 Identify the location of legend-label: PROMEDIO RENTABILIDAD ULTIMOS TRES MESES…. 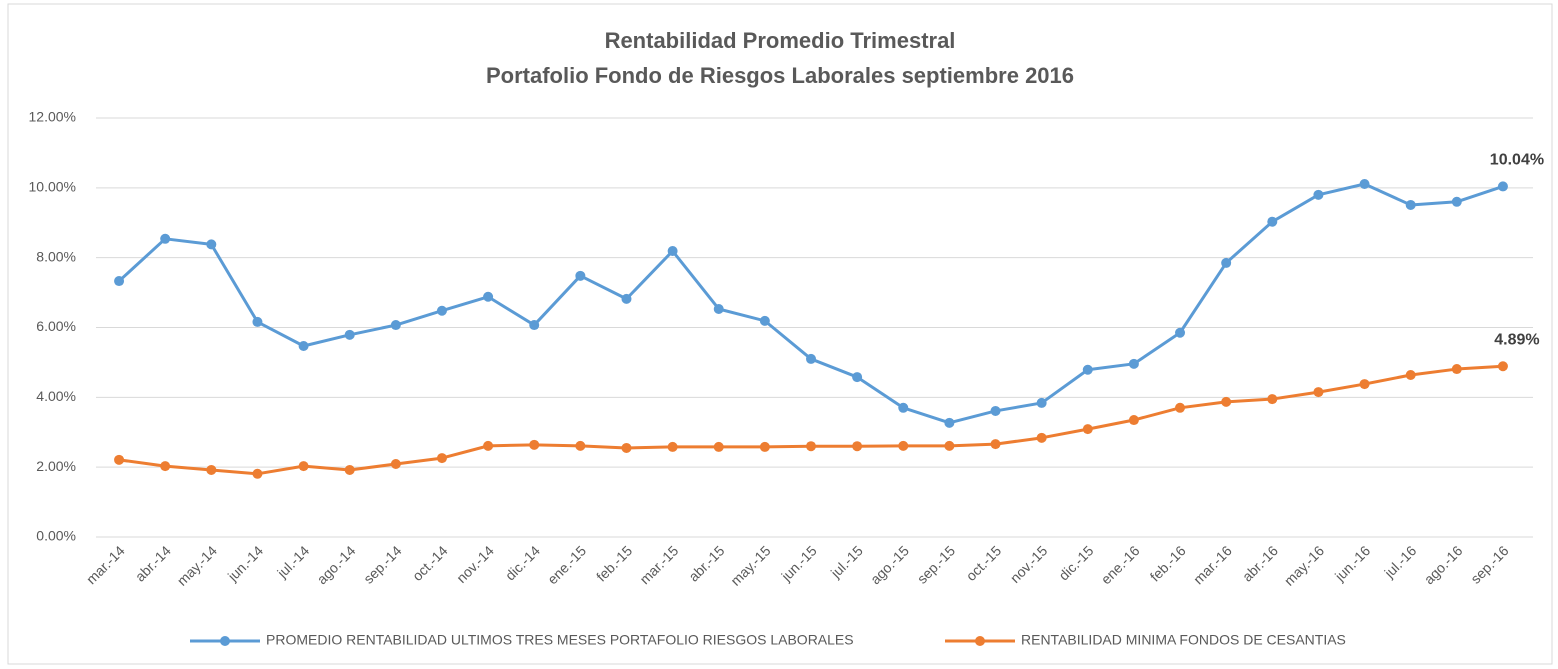
(560, 640).